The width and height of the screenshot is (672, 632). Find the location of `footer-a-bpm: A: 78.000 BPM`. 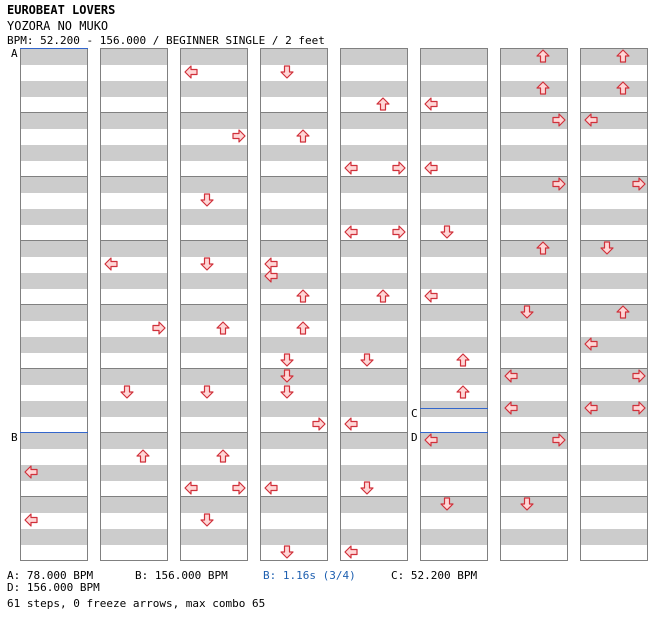

footer-a-bpm: A: 78.000 BPM is located at coordinates (50, 575).